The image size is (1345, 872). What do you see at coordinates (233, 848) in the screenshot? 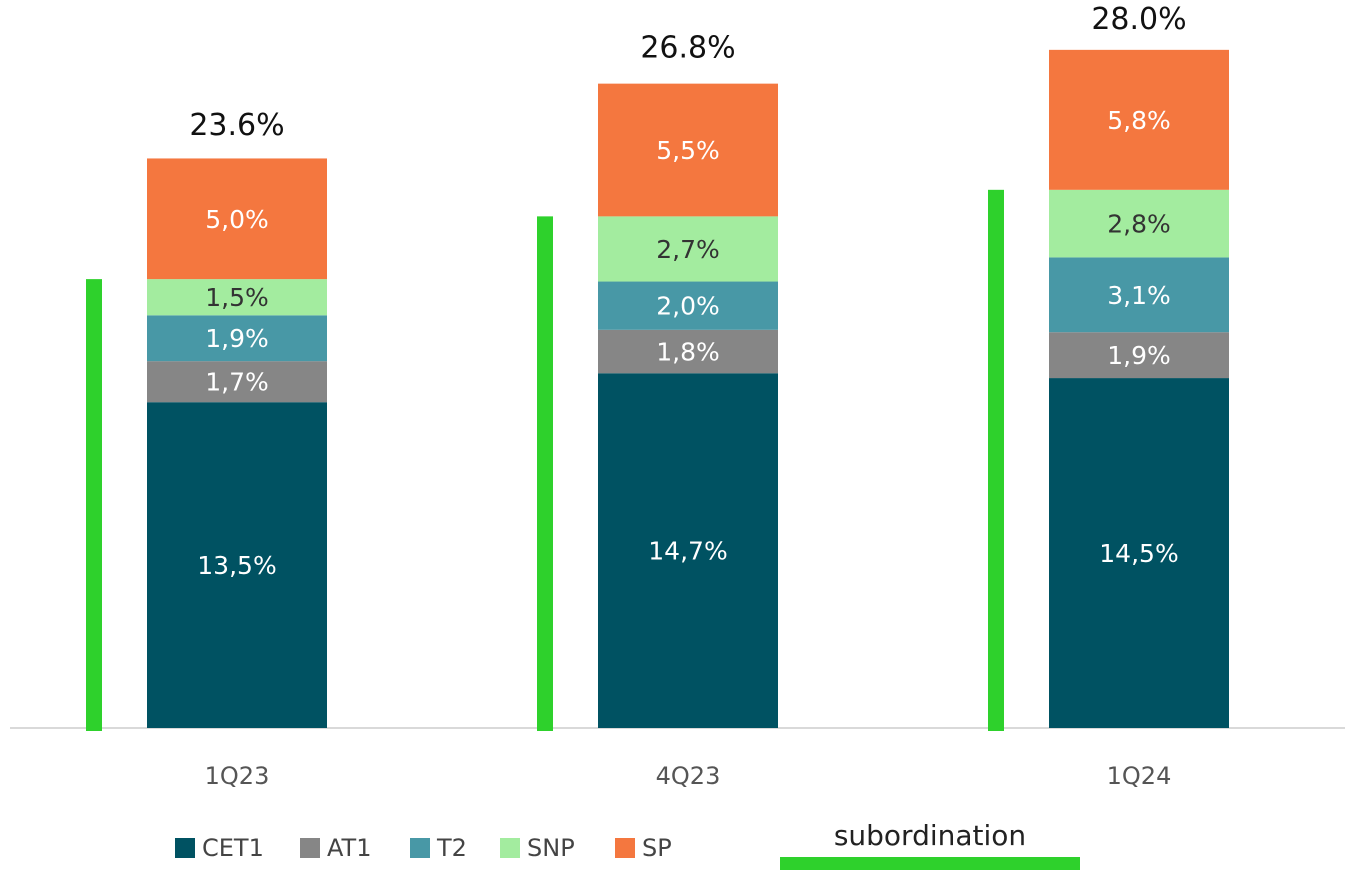
I see `legend-label: CET1` at bounding box center [233, 848].